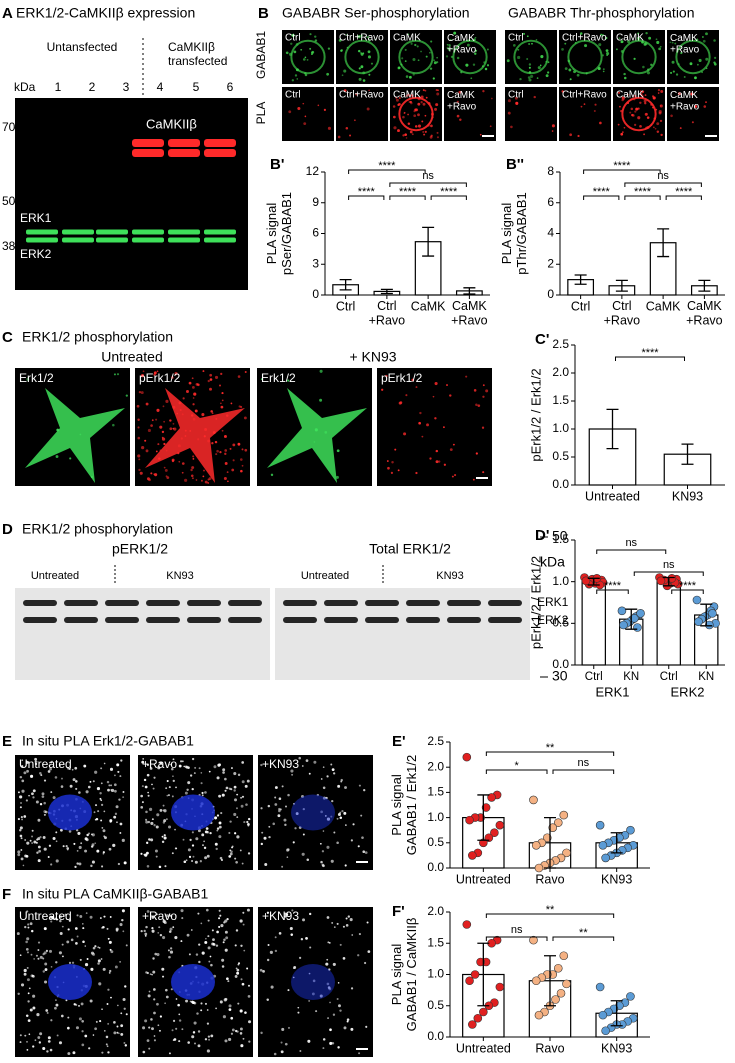  I want to click on label: Ctrl, so click(516, 95).